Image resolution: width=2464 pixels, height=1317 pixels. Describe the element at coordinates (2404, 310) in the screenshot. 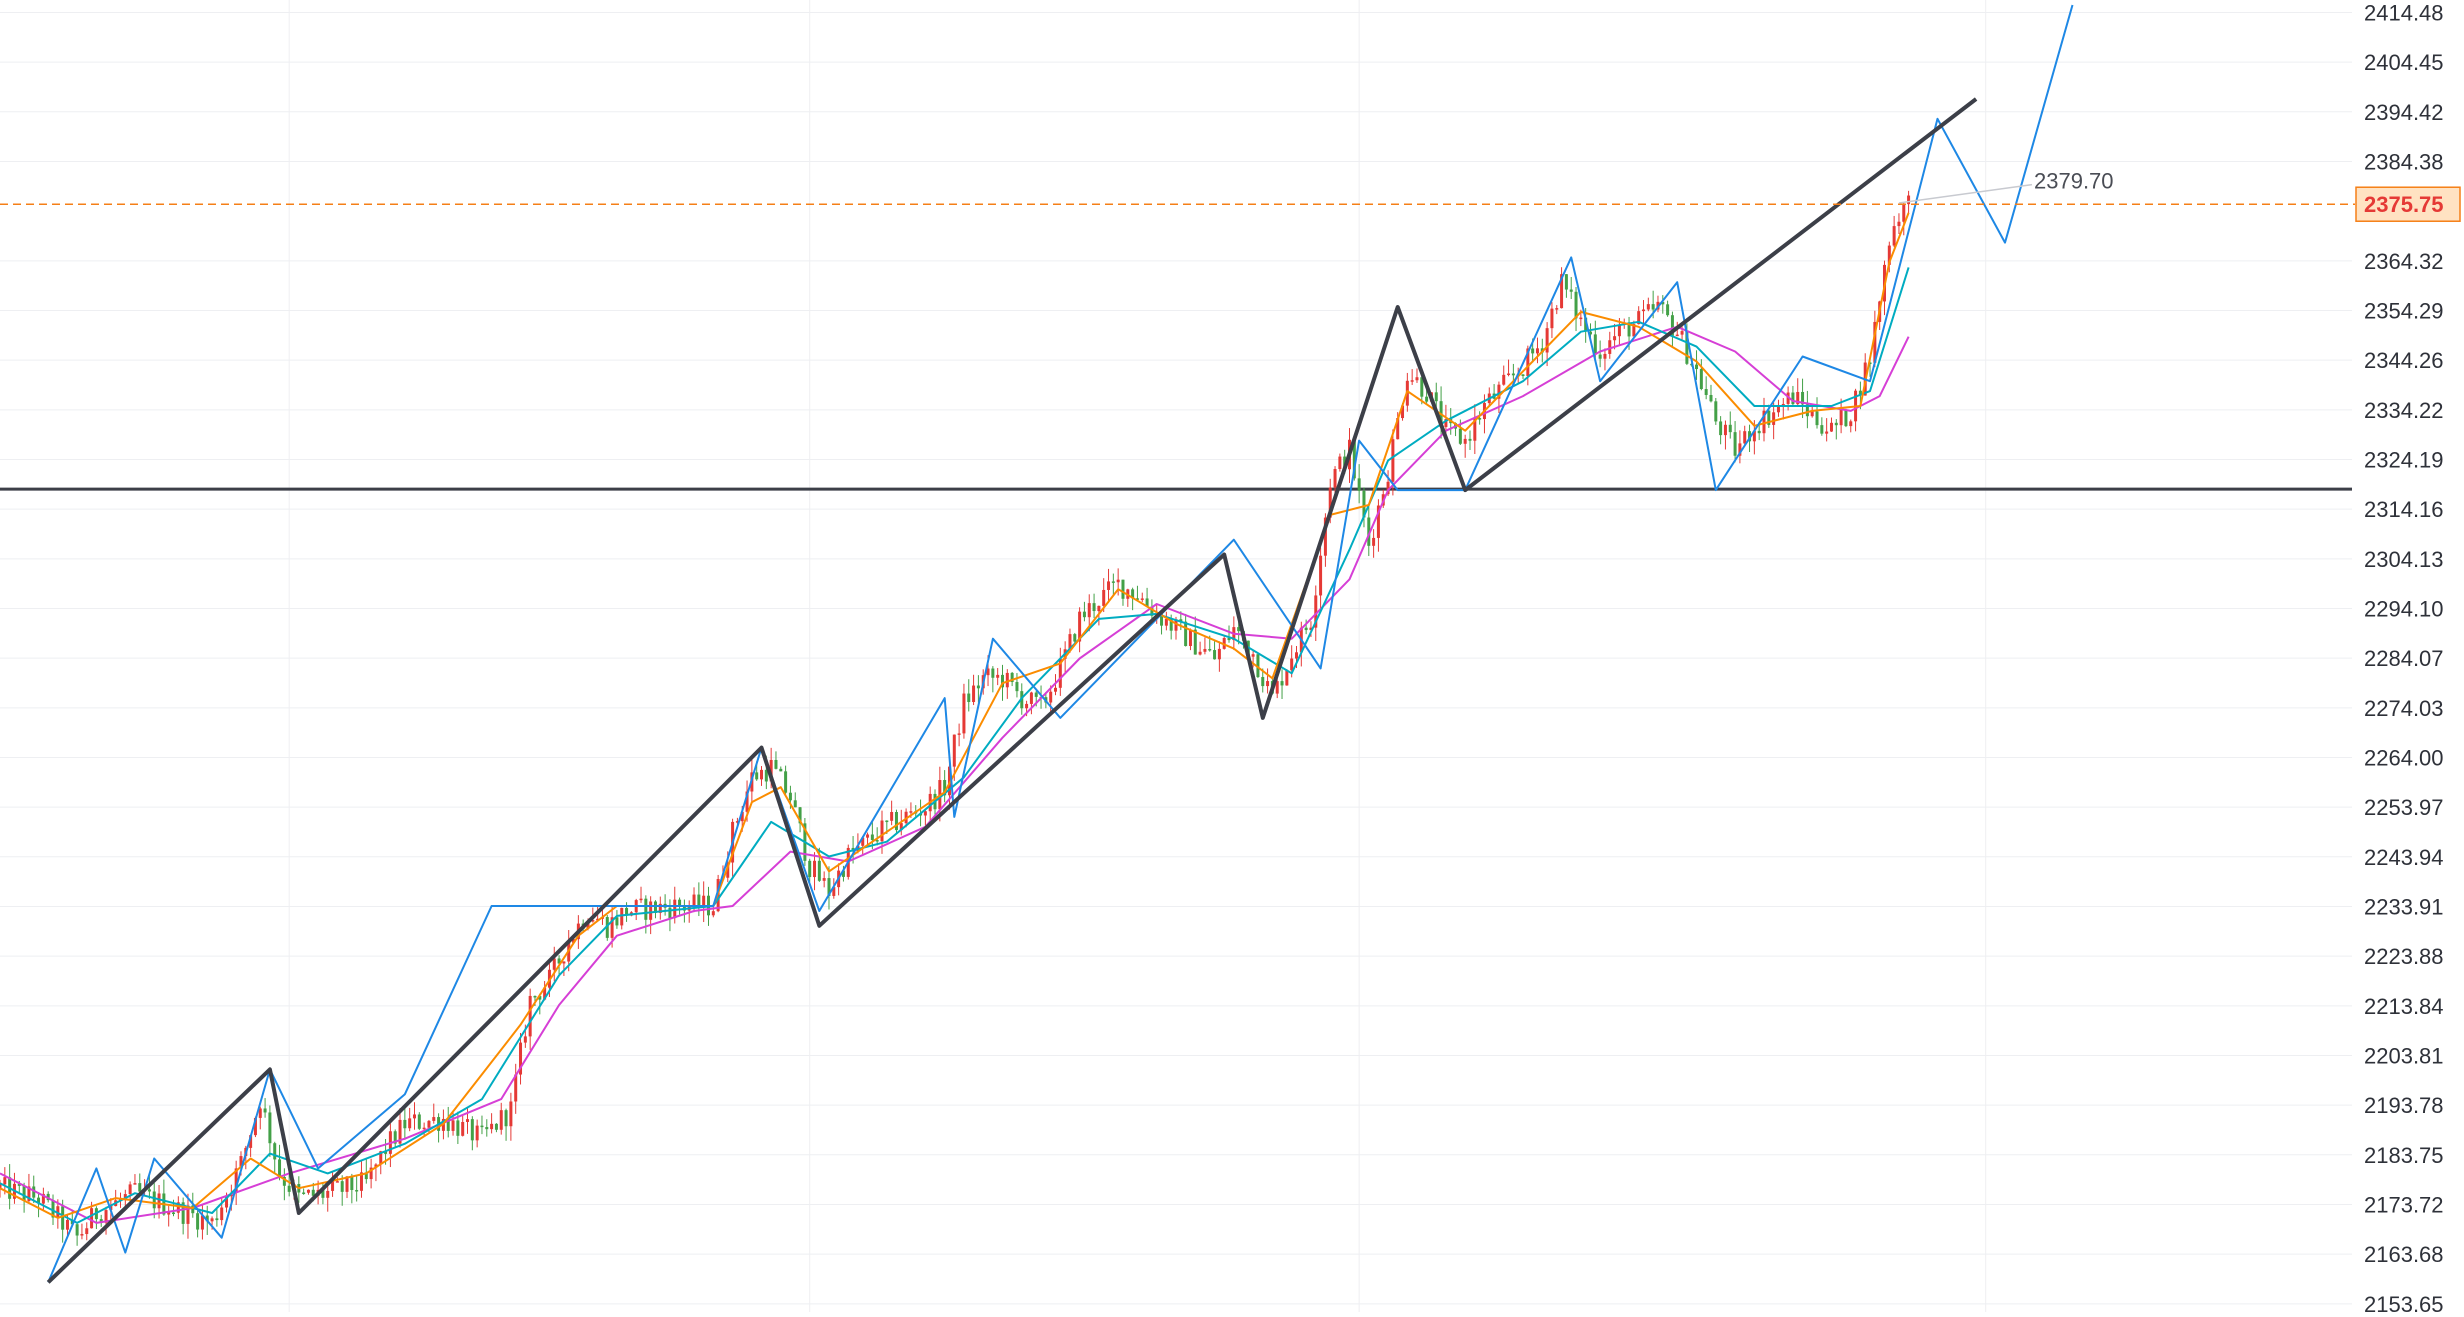

I see `price-tick-label: 2354.29` at that location.